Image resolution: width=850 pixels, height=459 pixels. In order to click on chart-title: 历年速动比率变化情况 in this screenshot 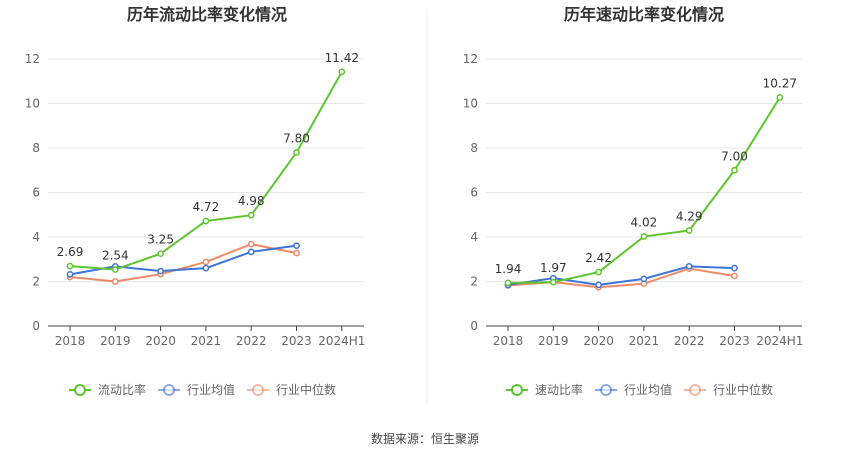, I will do `click(644, 14)`.